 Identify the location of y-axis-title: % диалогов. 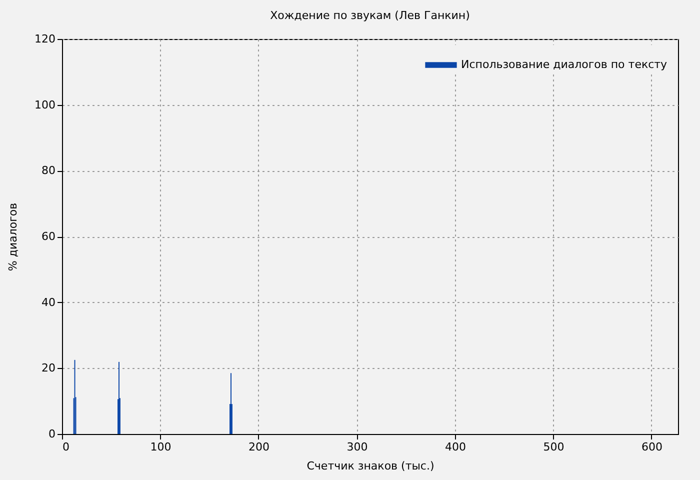
(13, 237).